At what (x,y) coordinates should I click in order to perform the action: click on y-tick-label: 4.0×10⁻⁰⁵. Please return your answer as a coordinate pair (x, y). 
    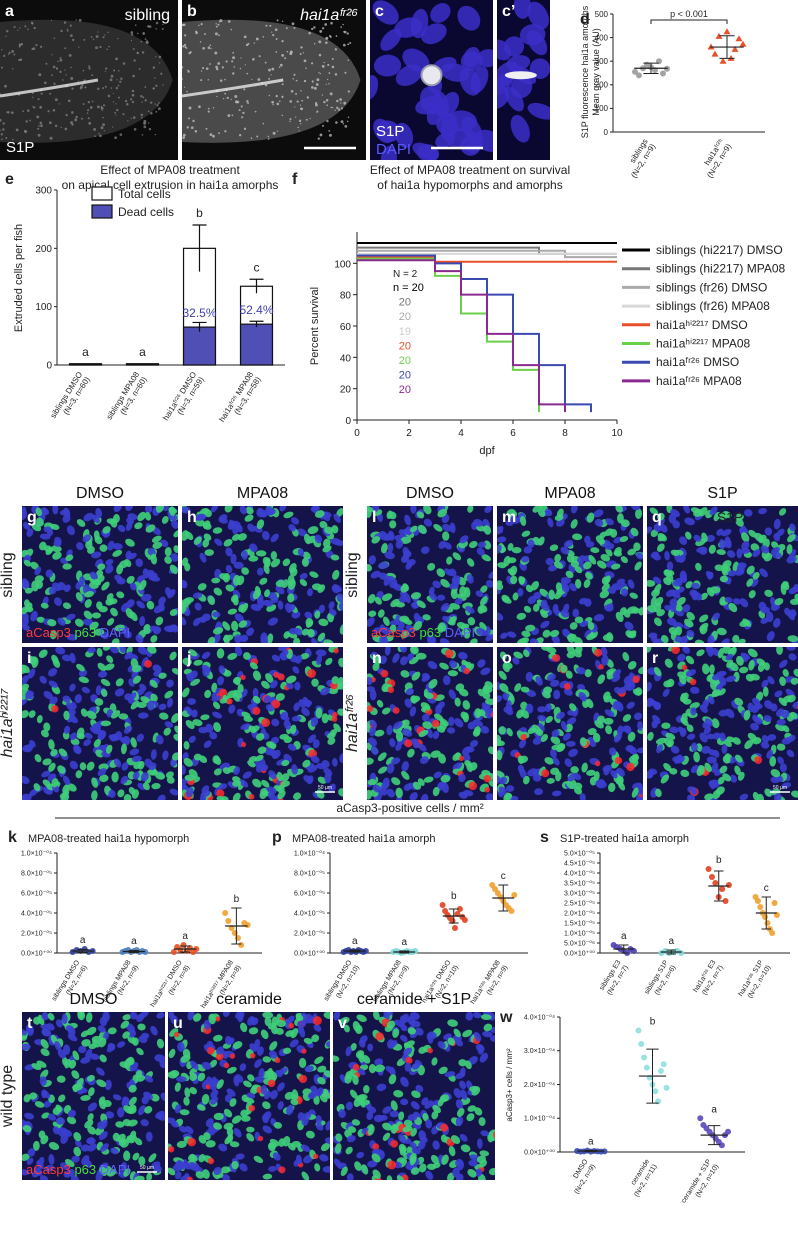
    Looking at the image, I should click on (309, 913).